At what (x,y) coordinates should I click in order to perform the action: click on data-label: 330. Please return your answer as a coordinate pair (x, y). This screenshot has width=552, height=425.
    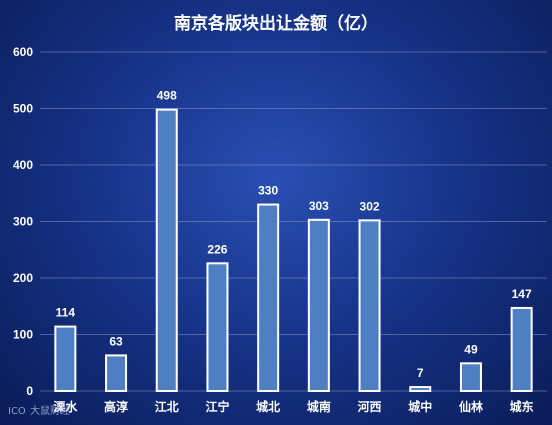
    Looking at the image, I should click on (268, 191).